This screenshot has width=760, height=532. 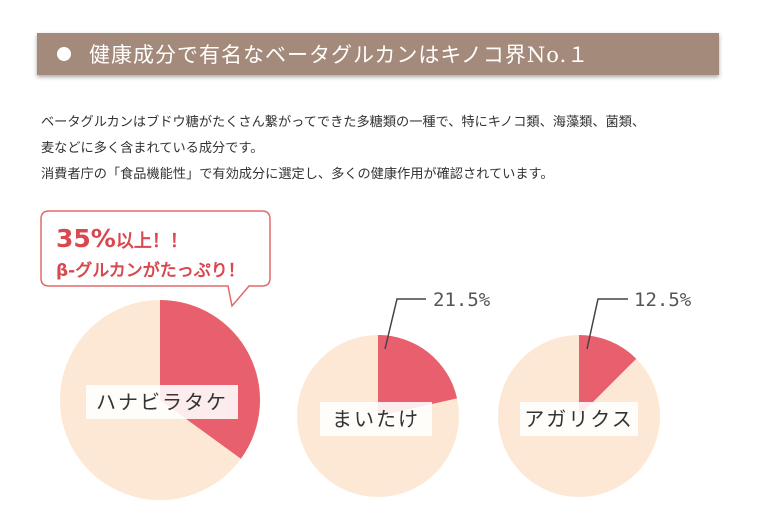 What do you see at coordinates (376, 419) in the screenshot?
I see `pie-label-maitake: まいたけ` at bounding box center [376, 419].